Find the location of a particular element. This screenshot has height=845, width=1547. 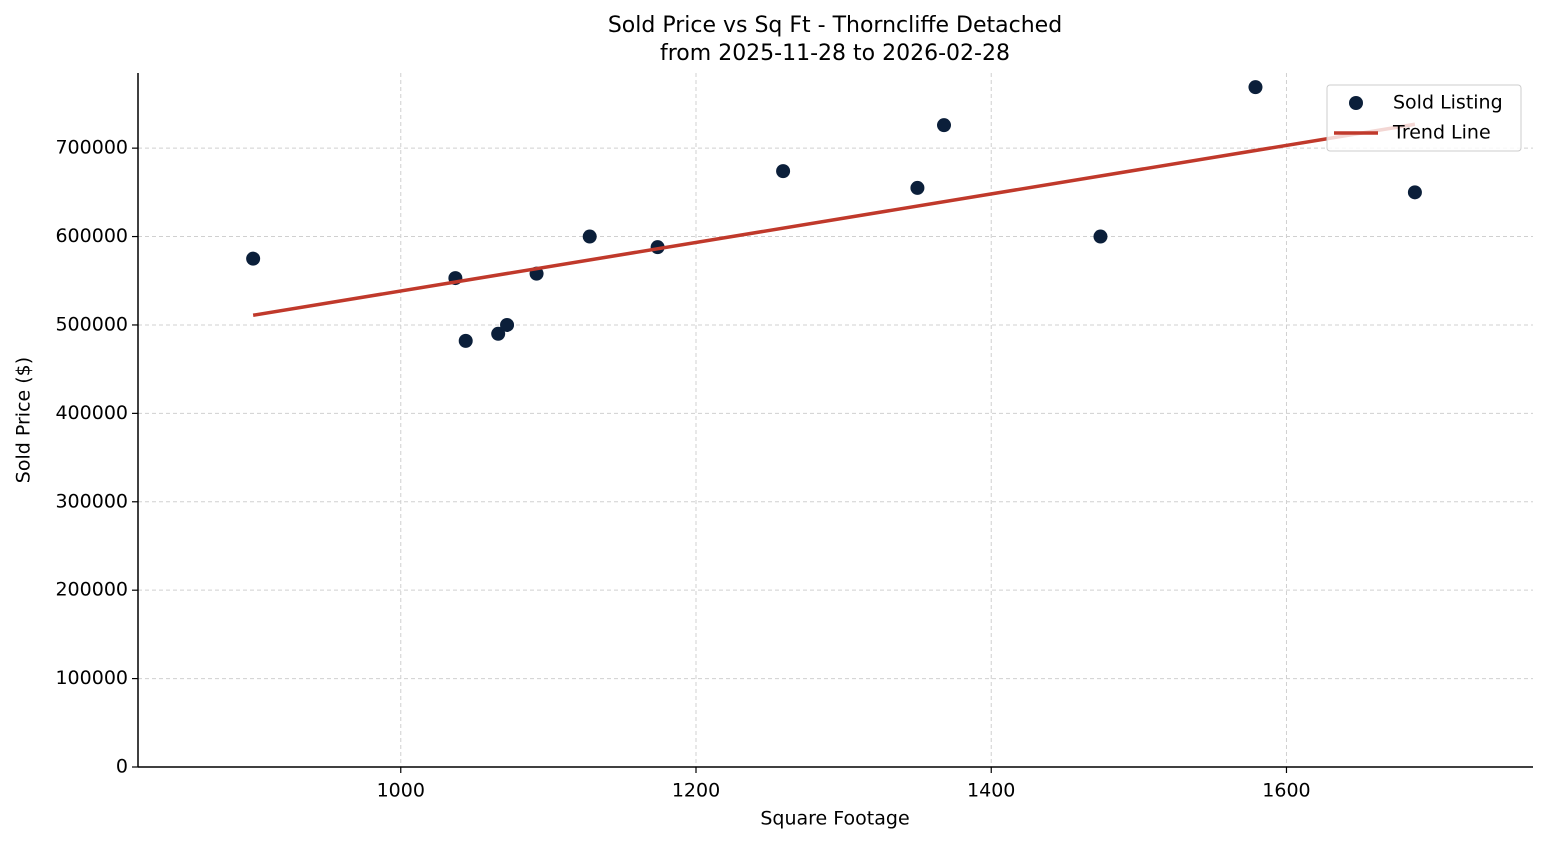

x-axis-label: Square Footage is located at coordinates (834, 819).